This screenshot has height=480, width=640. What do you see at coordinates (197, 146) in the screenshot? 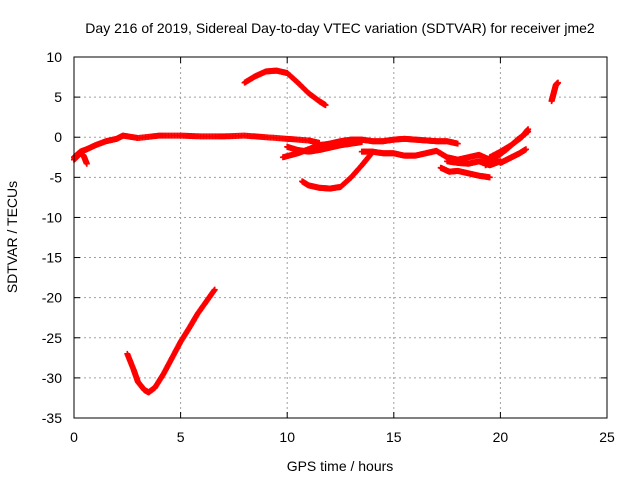
I see `series-arc-main-baseline` at bounding box center [197, 146].